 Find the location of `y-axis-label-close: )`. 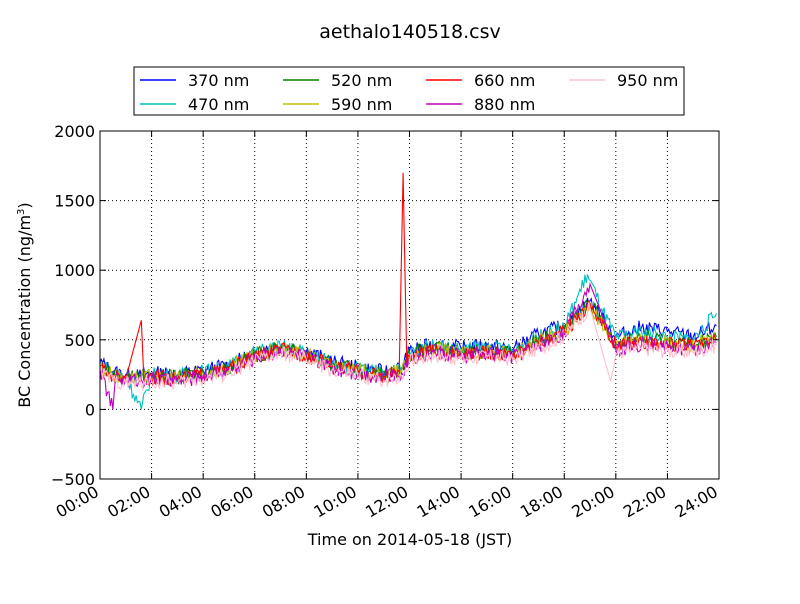

y-axis-label-close: ) is located at coordinates (24, 205).